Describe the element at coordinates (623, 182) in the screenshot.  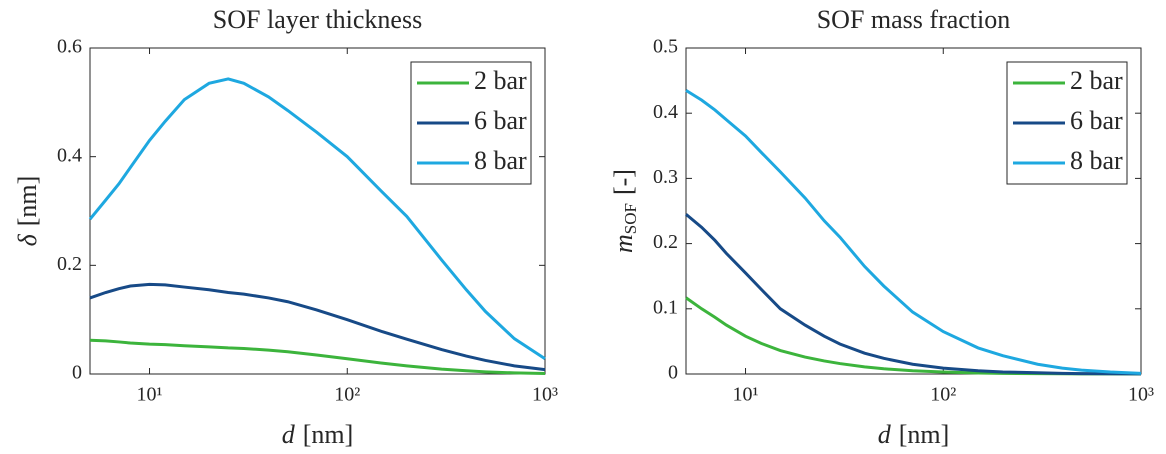
I see `y-label-unit: [-]` at that location.